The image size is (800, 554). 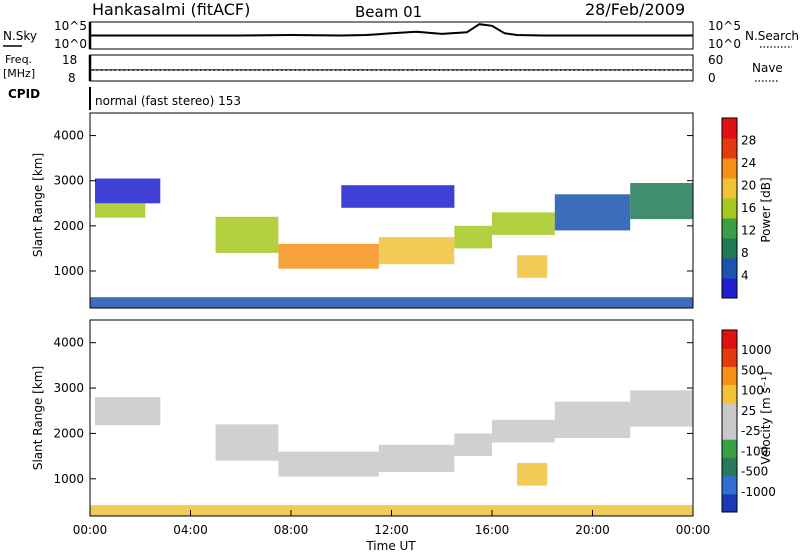 I want to click on freq-label: Freq., so click(x=18, y=59).